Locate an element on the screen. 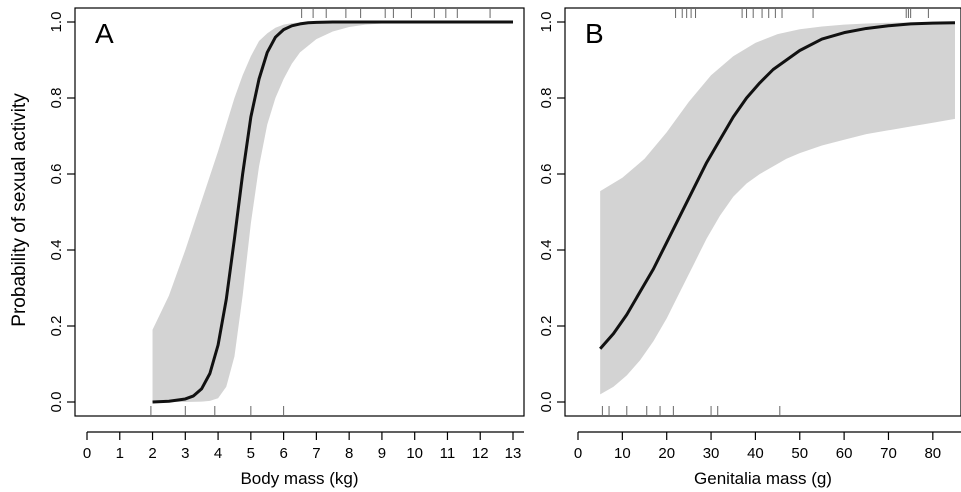  x-axis-label: Body mass (kg) is located at coordinates (299, 478).